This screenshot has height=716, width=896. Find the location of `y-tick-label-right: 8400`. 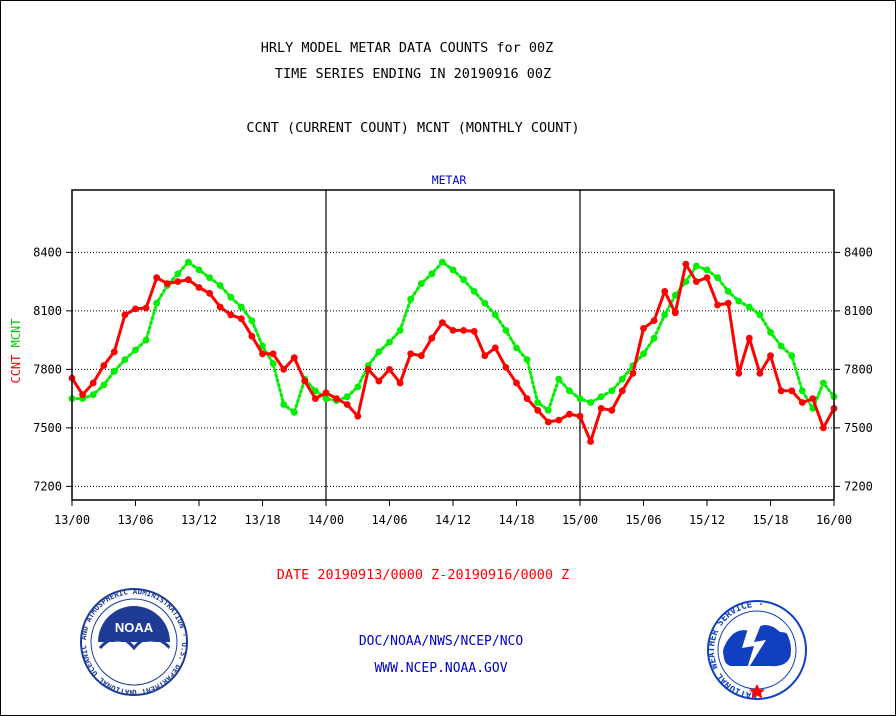

y-tick-label-right: 8400 is located at coordinates (858, 252).